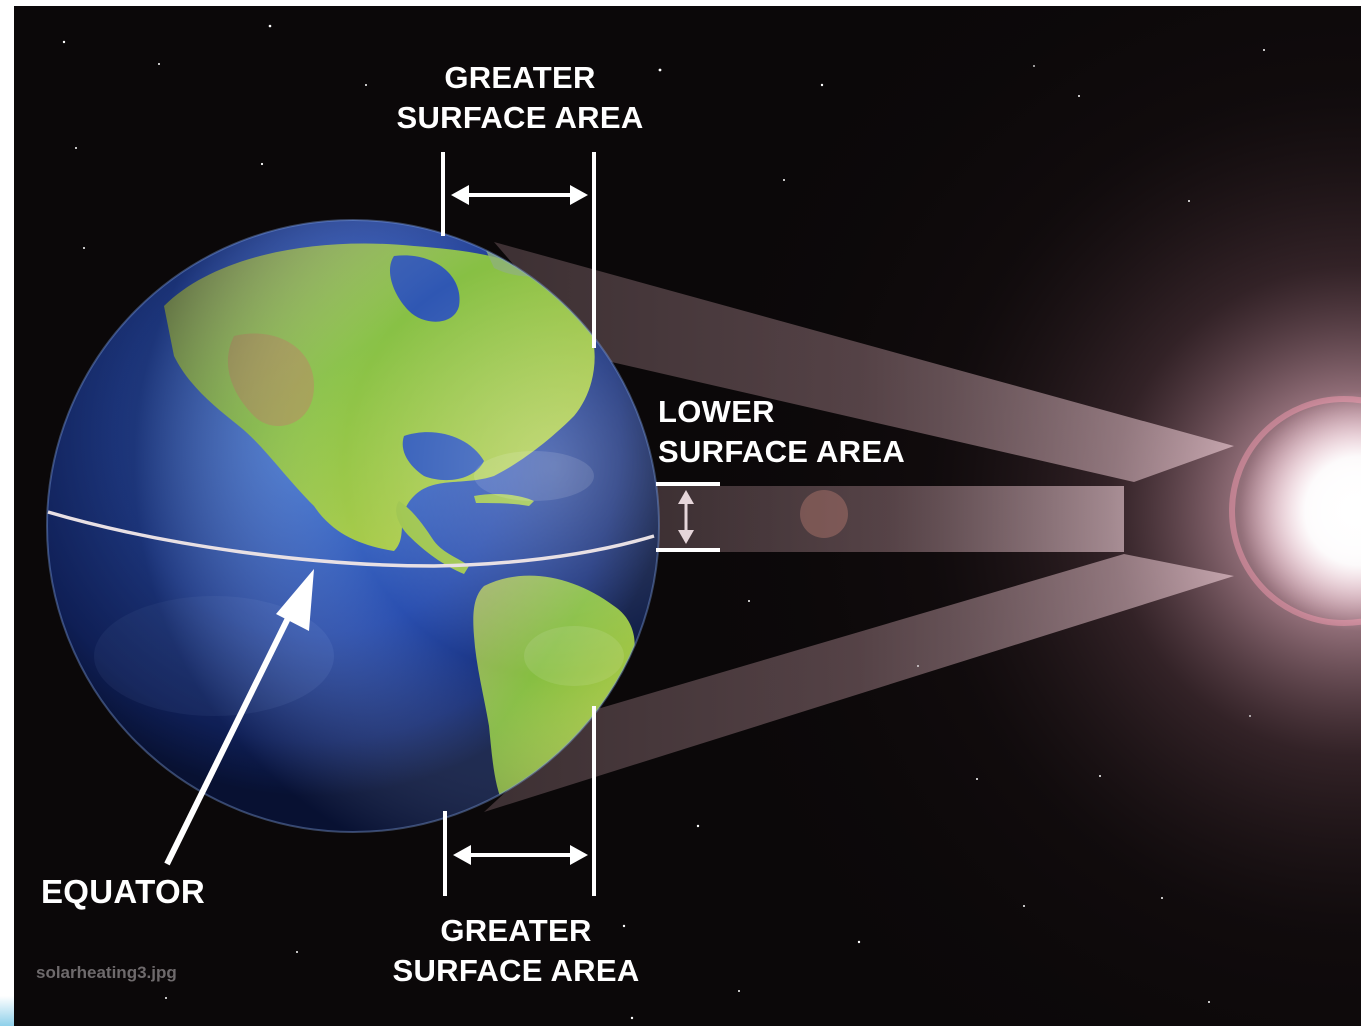 The image size is (1361, 1026). I want to click on equator-line, so click(351, 539).